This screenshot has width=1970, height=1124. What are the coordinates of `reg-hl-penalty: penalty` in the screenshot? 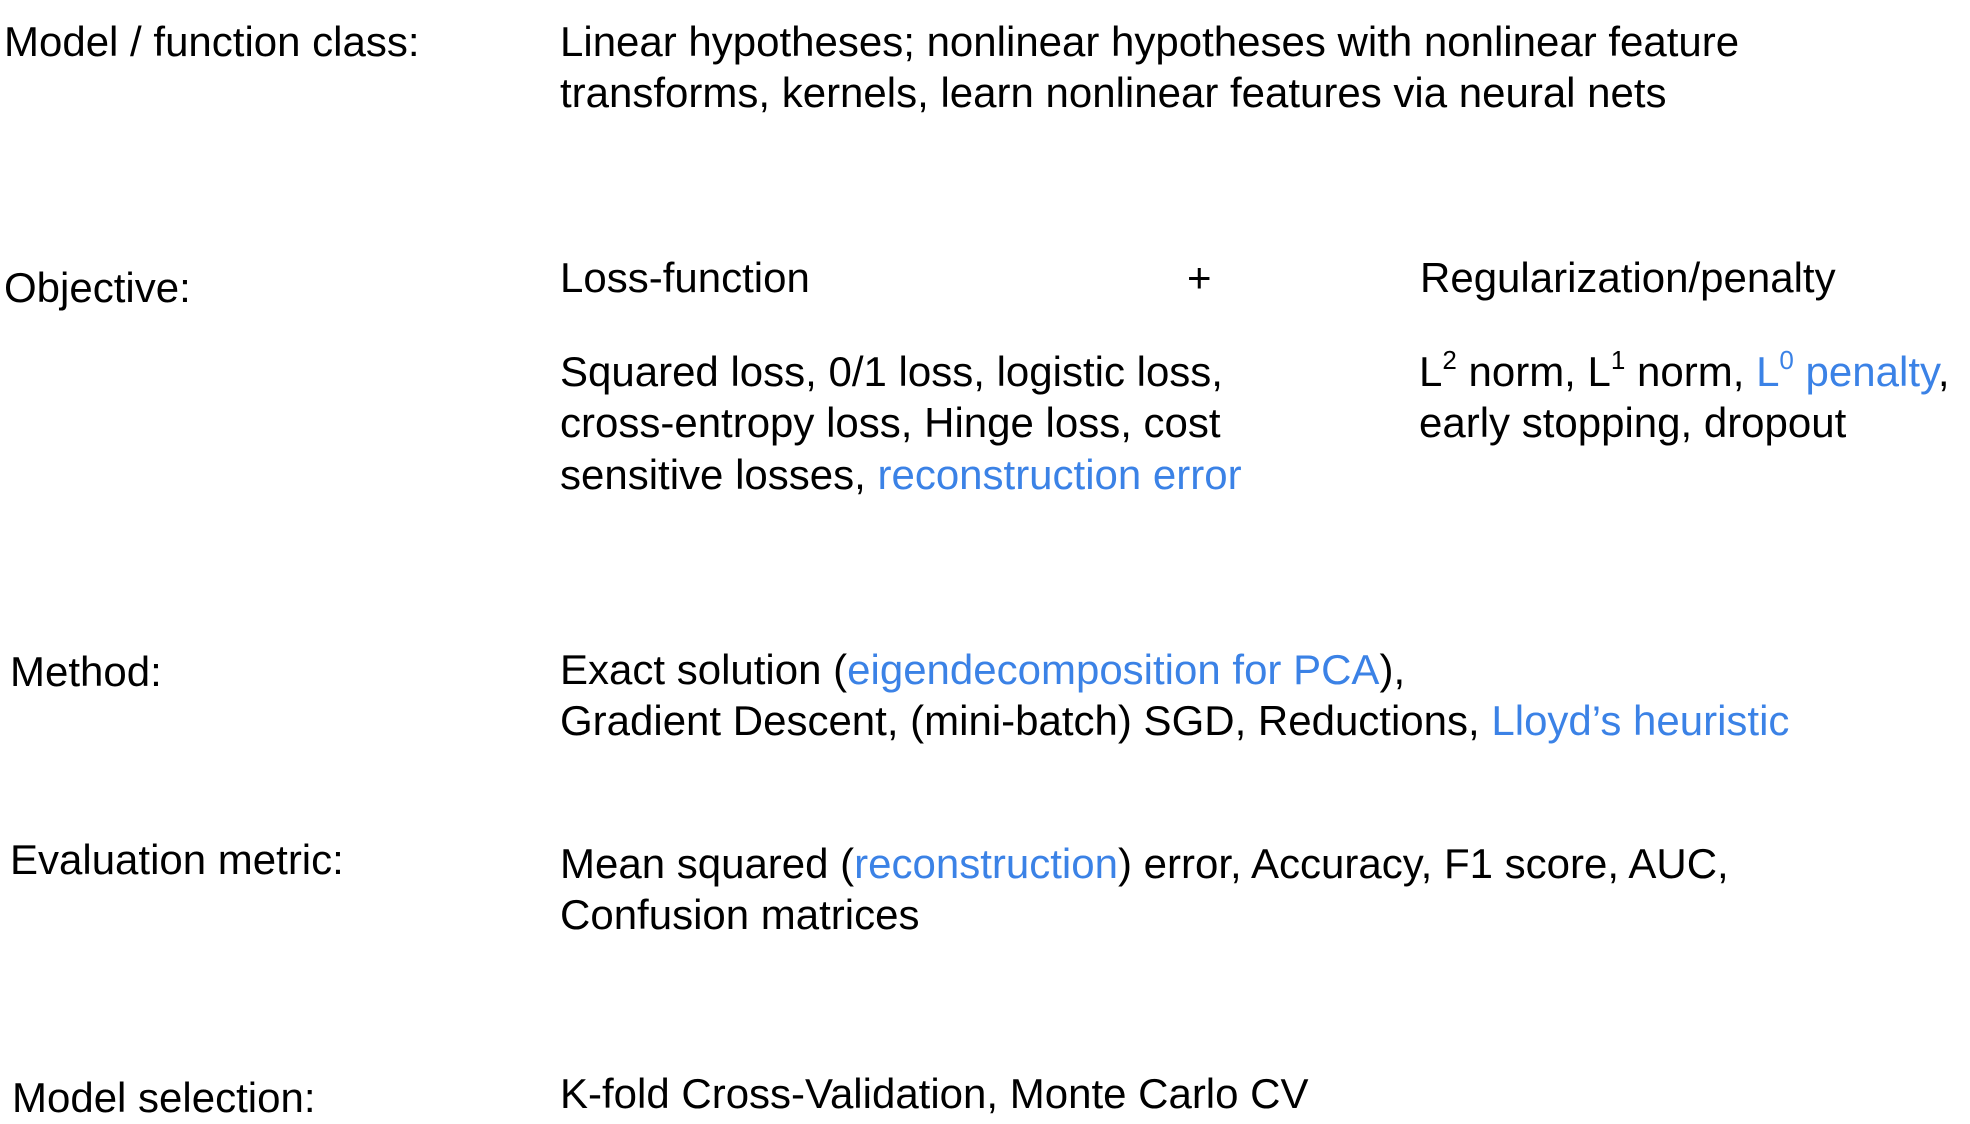 It's located at (1865, 371).